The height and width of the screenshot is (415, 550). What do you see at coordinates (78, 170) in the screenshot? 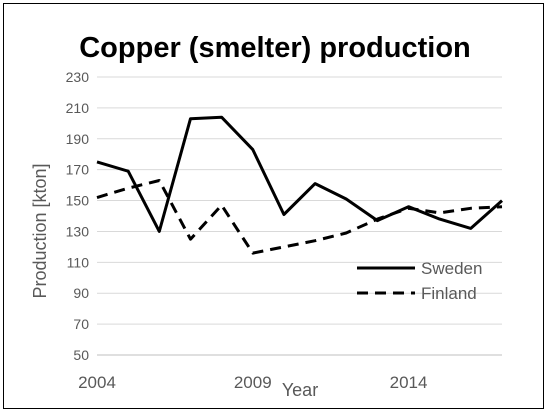
I see `y-tick-label: 170` at bounding box center [78, 170].